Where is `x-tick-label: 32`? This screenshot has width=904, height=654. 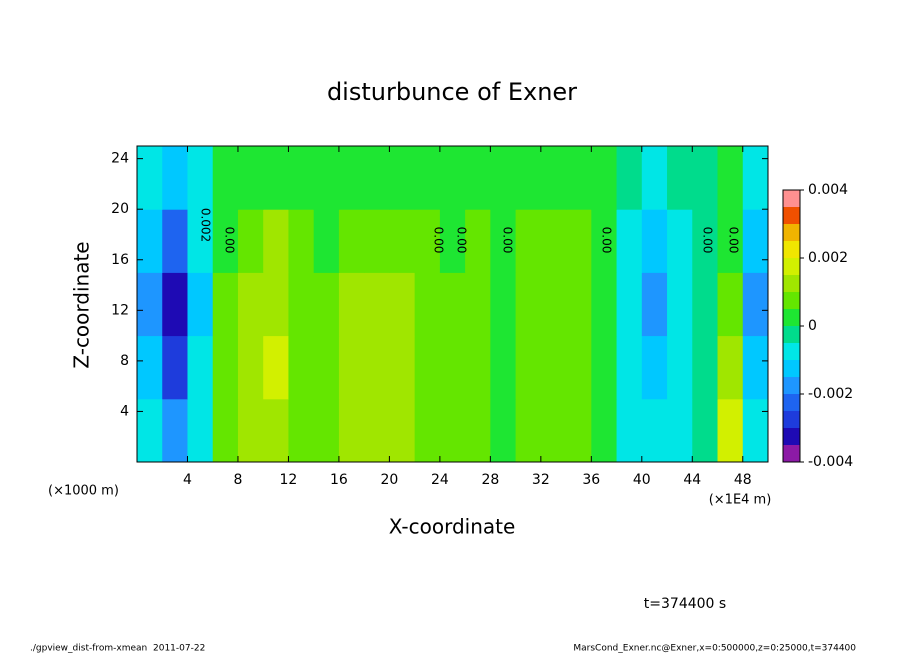
x-tick-label: 32 is located at coordinates (541, 480).